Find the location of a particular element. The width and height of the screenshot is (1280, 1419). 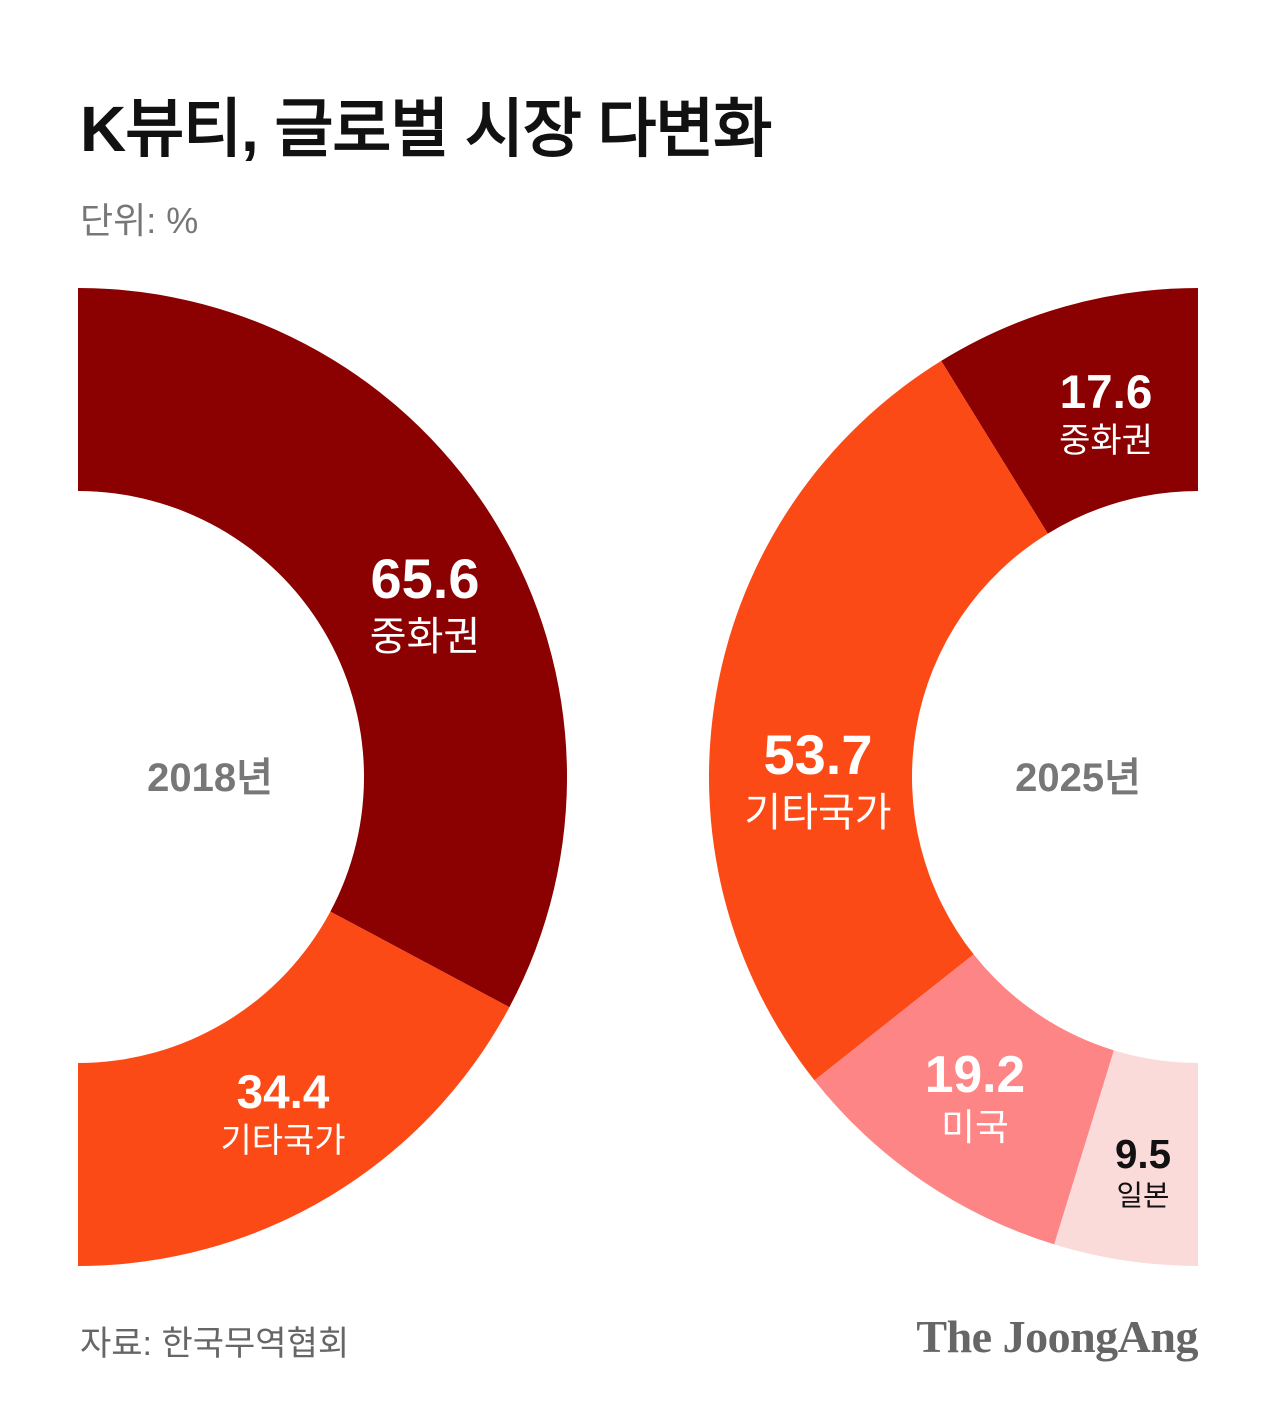

data-label-value: 19.2 is located at coordinates (975, 1074).